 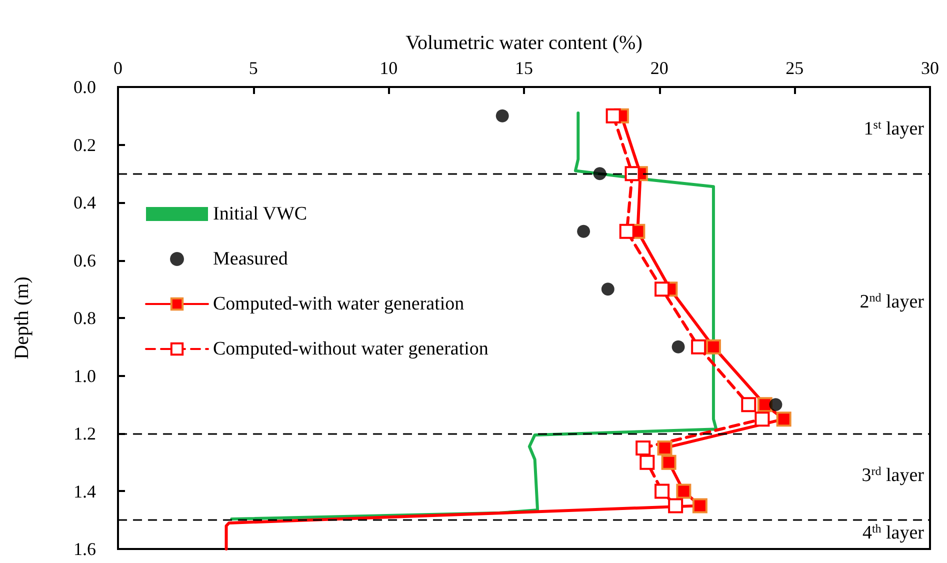 I want to click on y-tick-label: 1.2, so click(x=85, y=434).